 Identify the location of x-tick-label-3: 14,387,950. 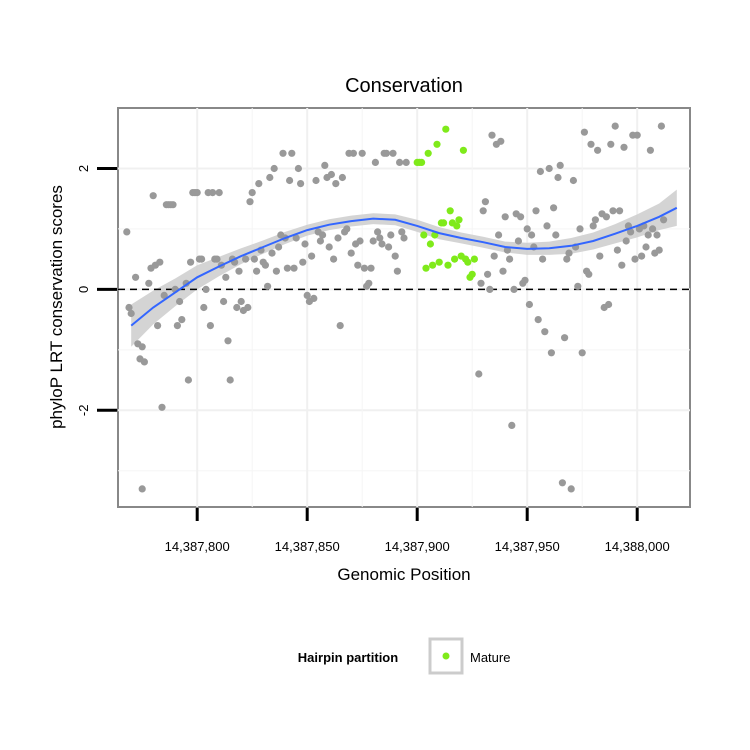
(527, 546).